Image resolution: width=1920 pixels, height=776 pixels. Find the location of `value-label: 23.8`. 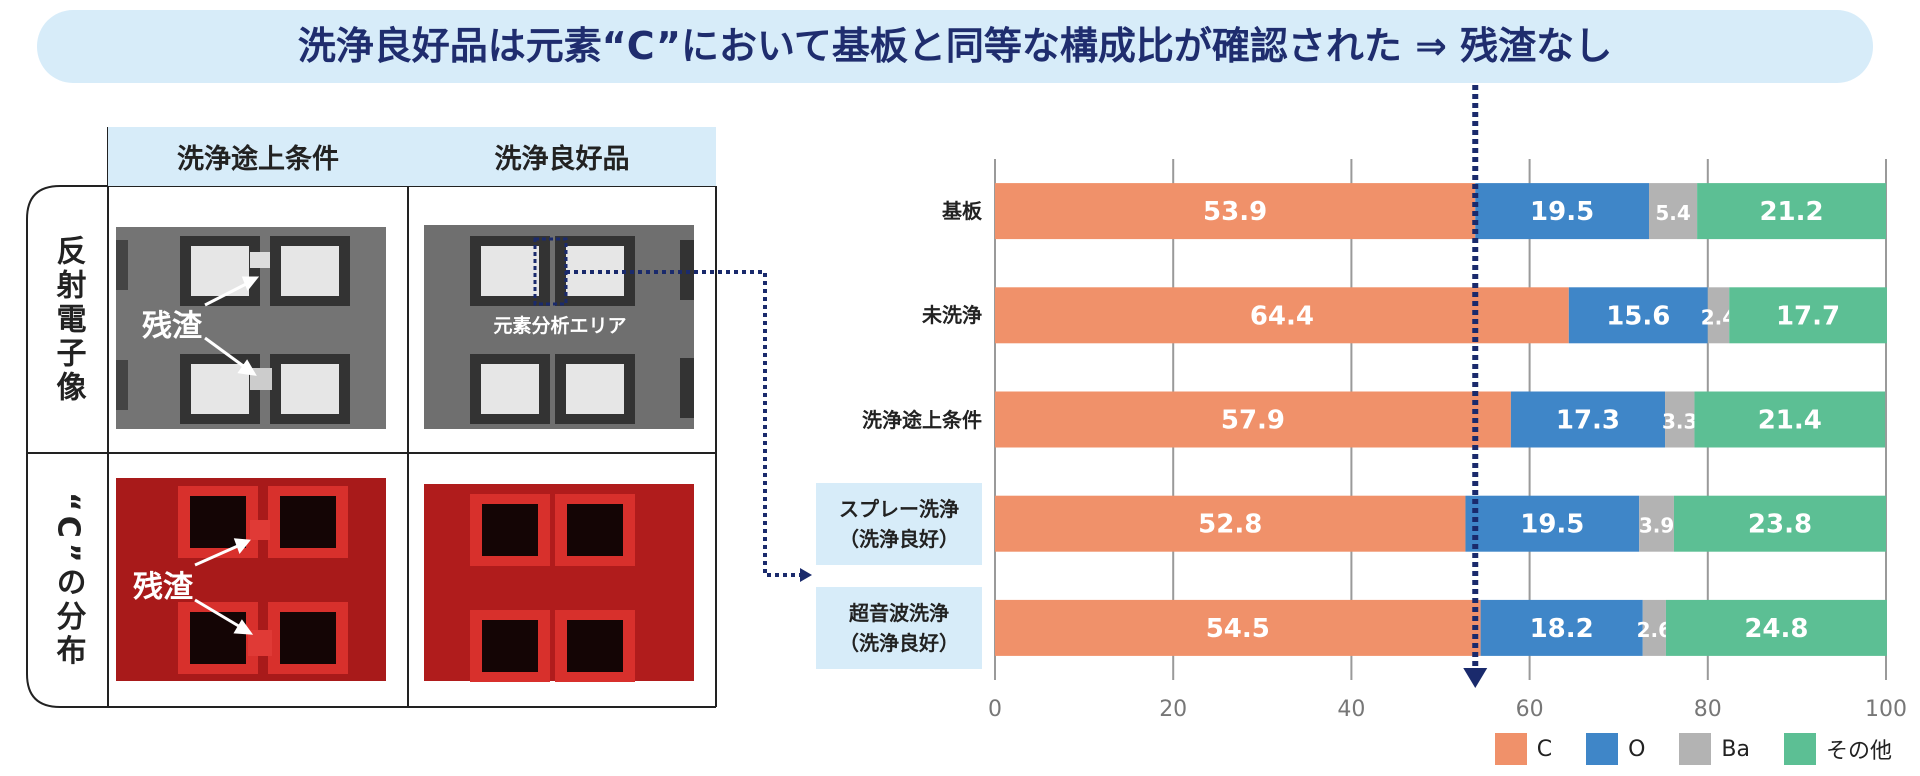

value-label: 23.8 is located at coordinates (1780, 525).